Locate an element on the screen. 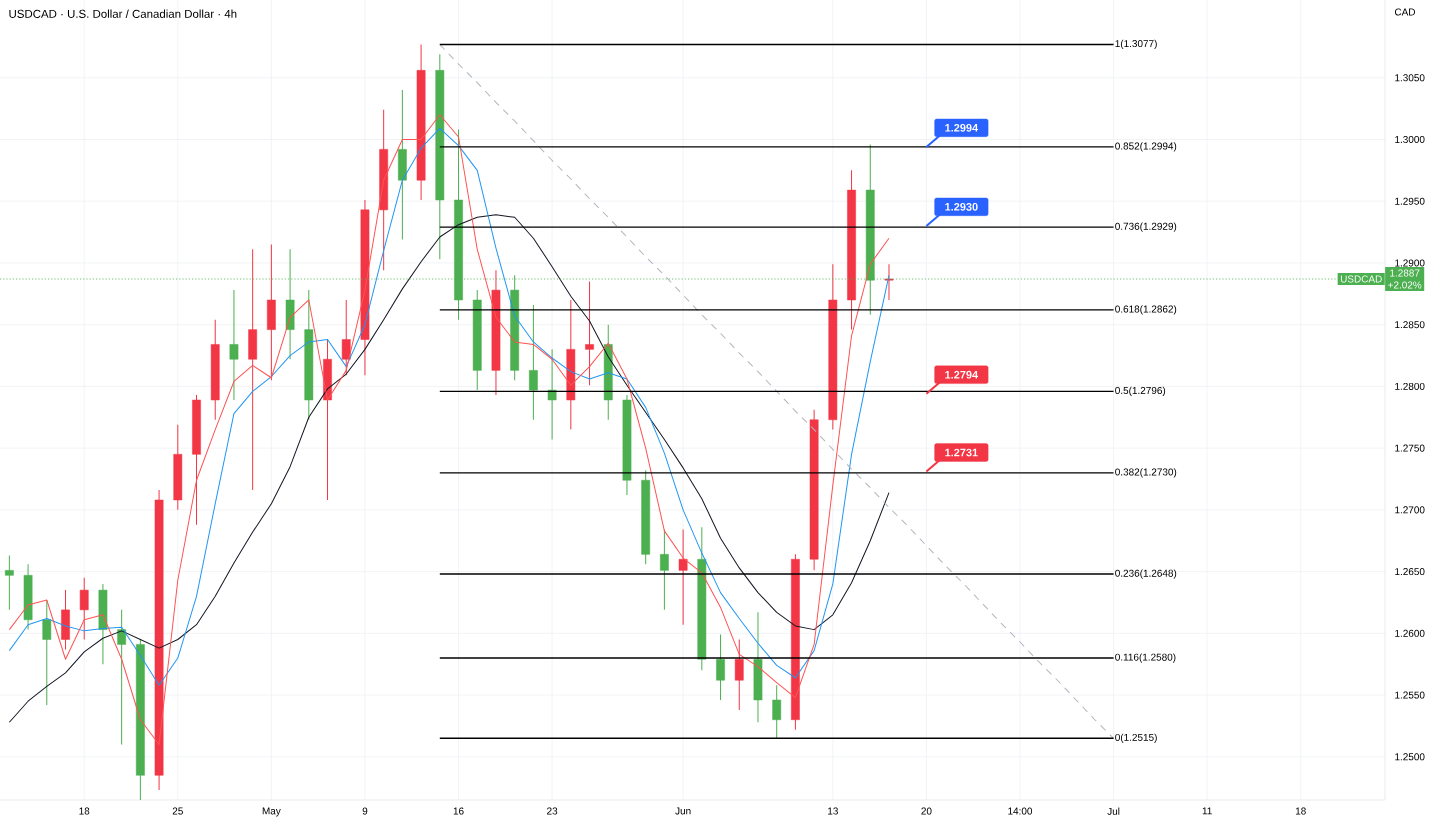 This screenshot has width=1434, height=830. series-label: 1(1.3077) is located at coordinates (1136, 44).